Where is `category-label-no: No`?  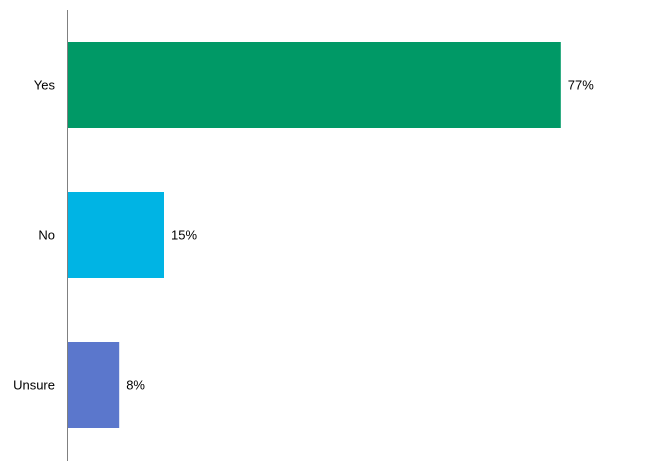
category-label-no: No is located at coordinates (46, 235).